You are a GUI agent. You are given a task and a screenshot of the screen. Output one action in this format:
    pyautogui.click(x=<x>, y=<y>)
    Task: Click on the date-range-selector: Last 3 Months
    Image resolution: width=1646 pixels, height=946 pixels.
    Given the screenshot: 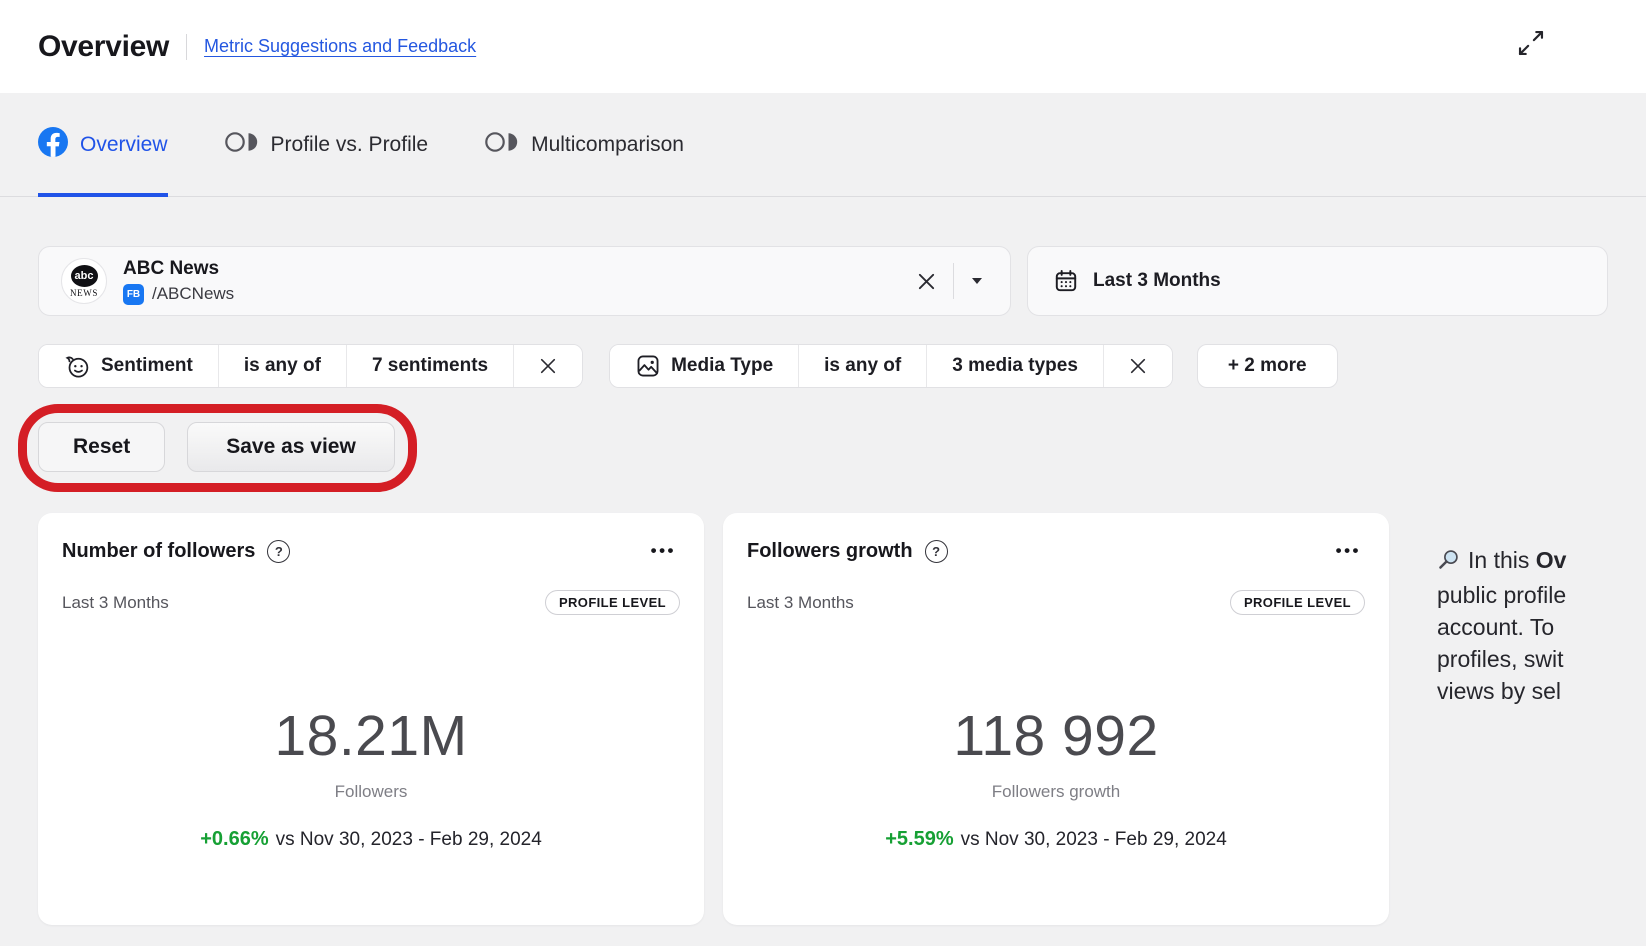 What is the action you would take?
    pyautogui.click(x=1317, y=281)
    